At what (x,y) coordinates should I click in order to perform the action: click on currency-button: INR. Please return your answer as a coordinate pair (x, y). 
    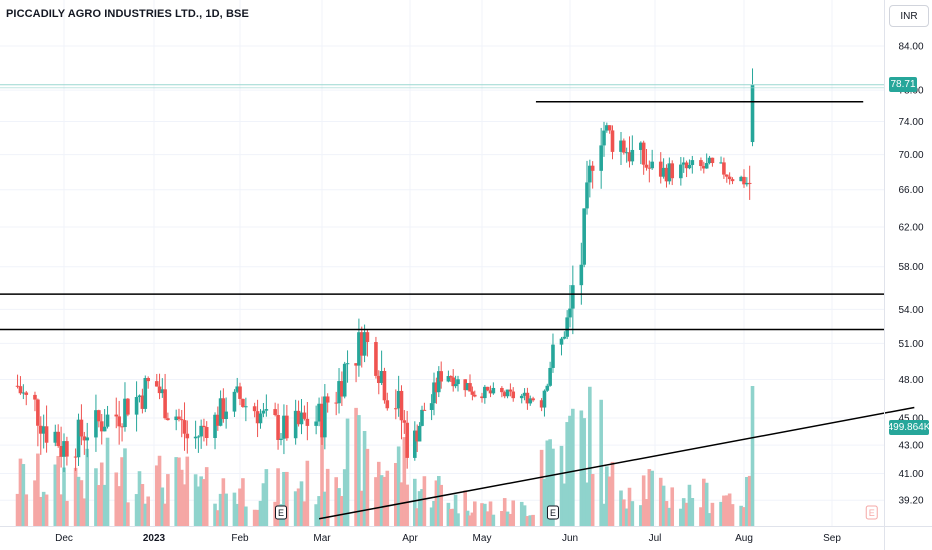
    Looking at the image, I should click on (909, 16).